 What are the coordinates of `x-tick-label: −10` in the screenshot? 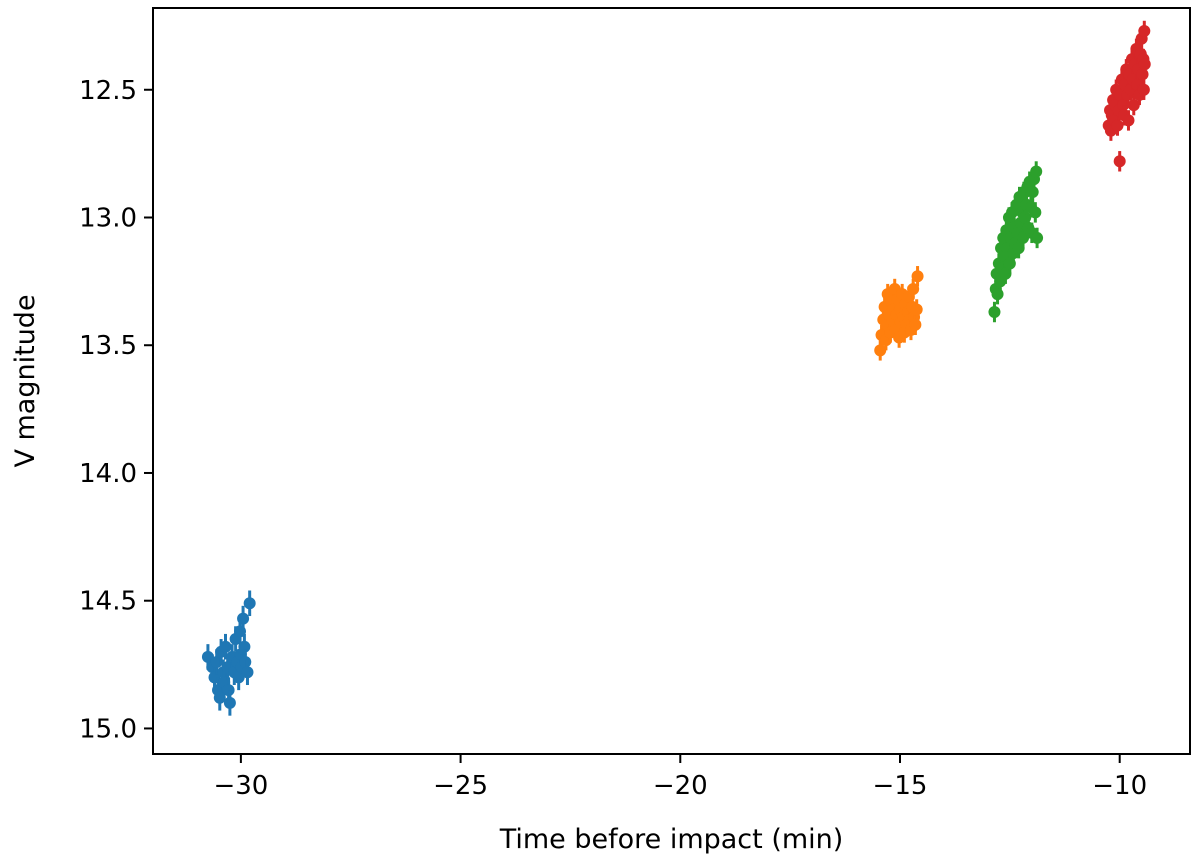 It's located at (1119, 786).